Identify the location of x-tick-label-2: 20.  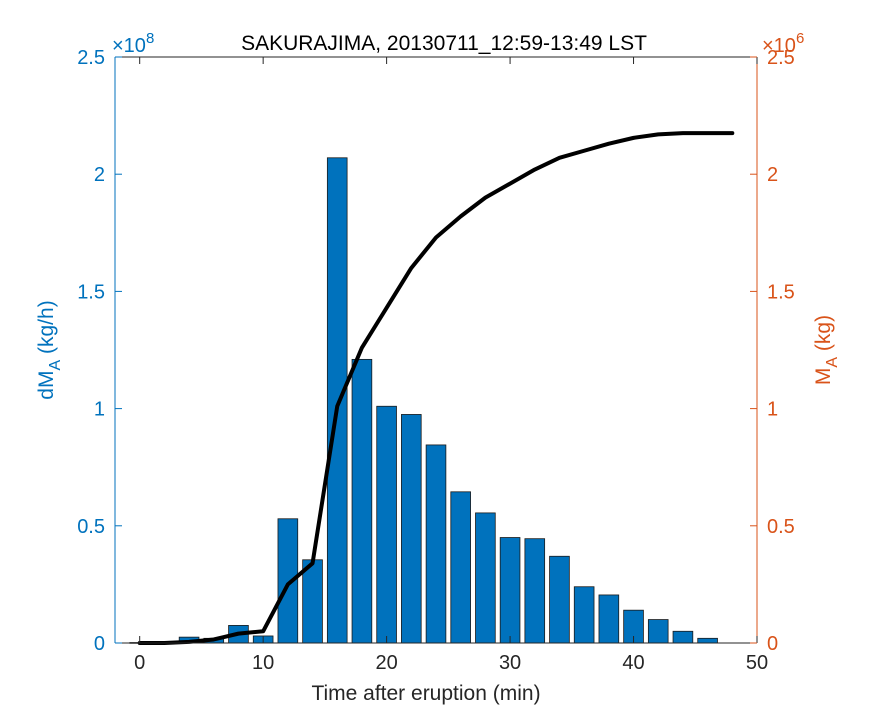
(386, 663).